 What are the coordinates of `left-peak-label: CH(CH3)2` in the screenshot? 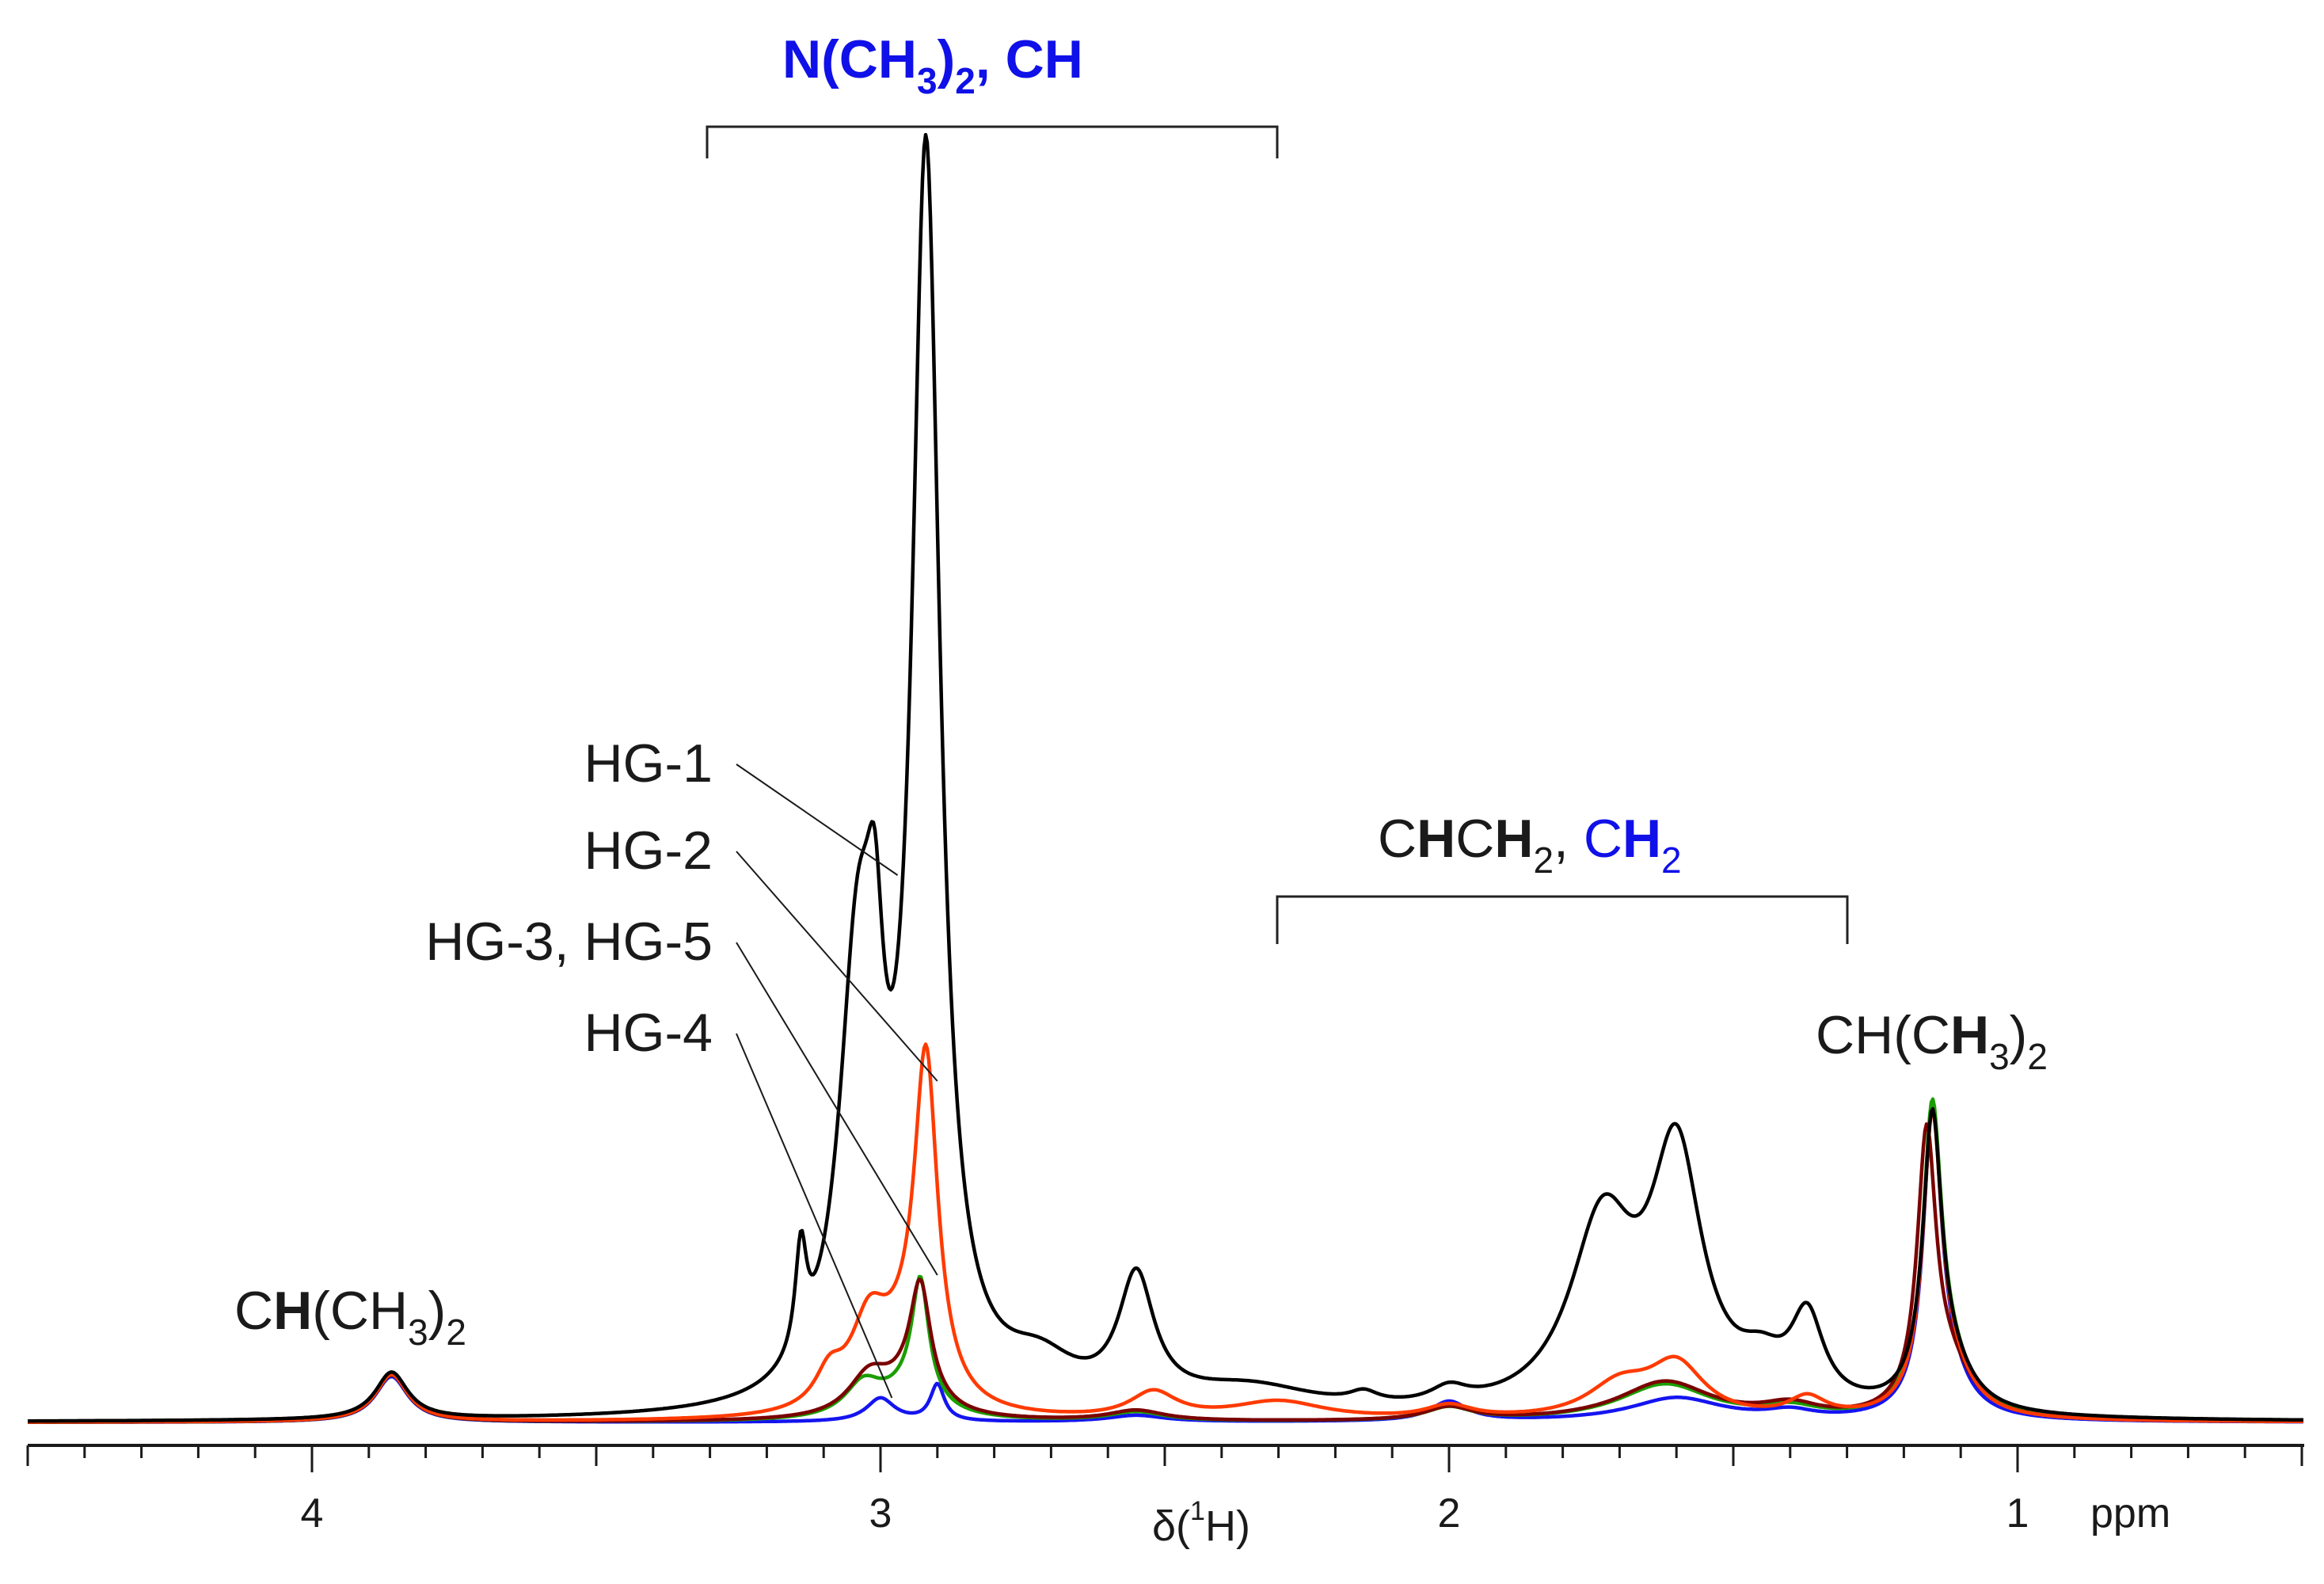 It's located at (350, 1317).